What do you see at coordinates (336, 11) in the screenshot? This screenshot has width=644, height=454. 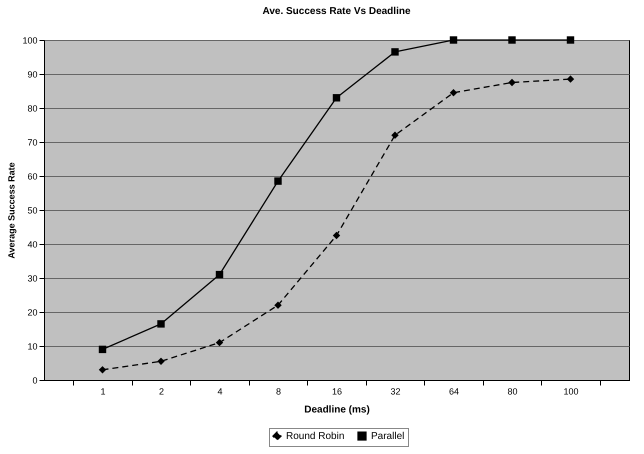 I see `chart-title: Ave. Success Rate Vs Deadline` at bounding box center [336, 11].